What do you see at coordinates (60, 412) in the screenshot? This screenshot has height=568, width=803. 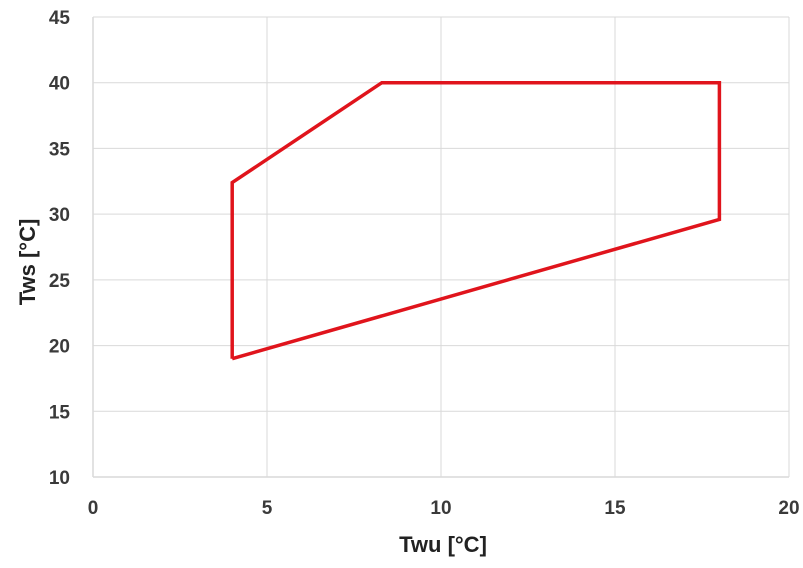 I see `y-tick-label: 15` at bounding box center [60, 412].